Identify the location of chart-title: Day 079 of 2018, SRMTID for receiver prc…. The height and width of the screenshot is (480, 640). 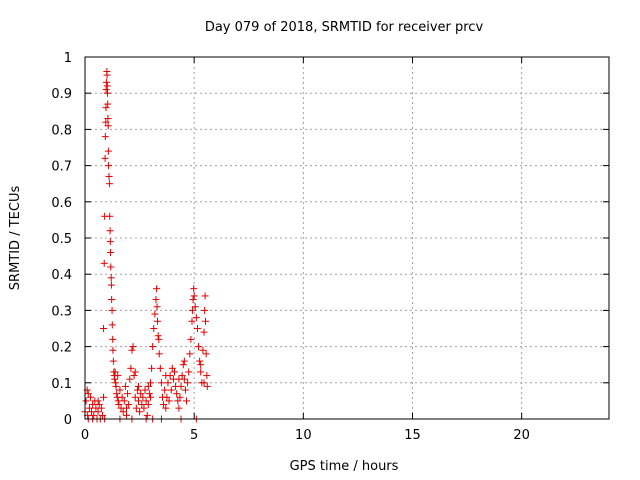
(344, 27).